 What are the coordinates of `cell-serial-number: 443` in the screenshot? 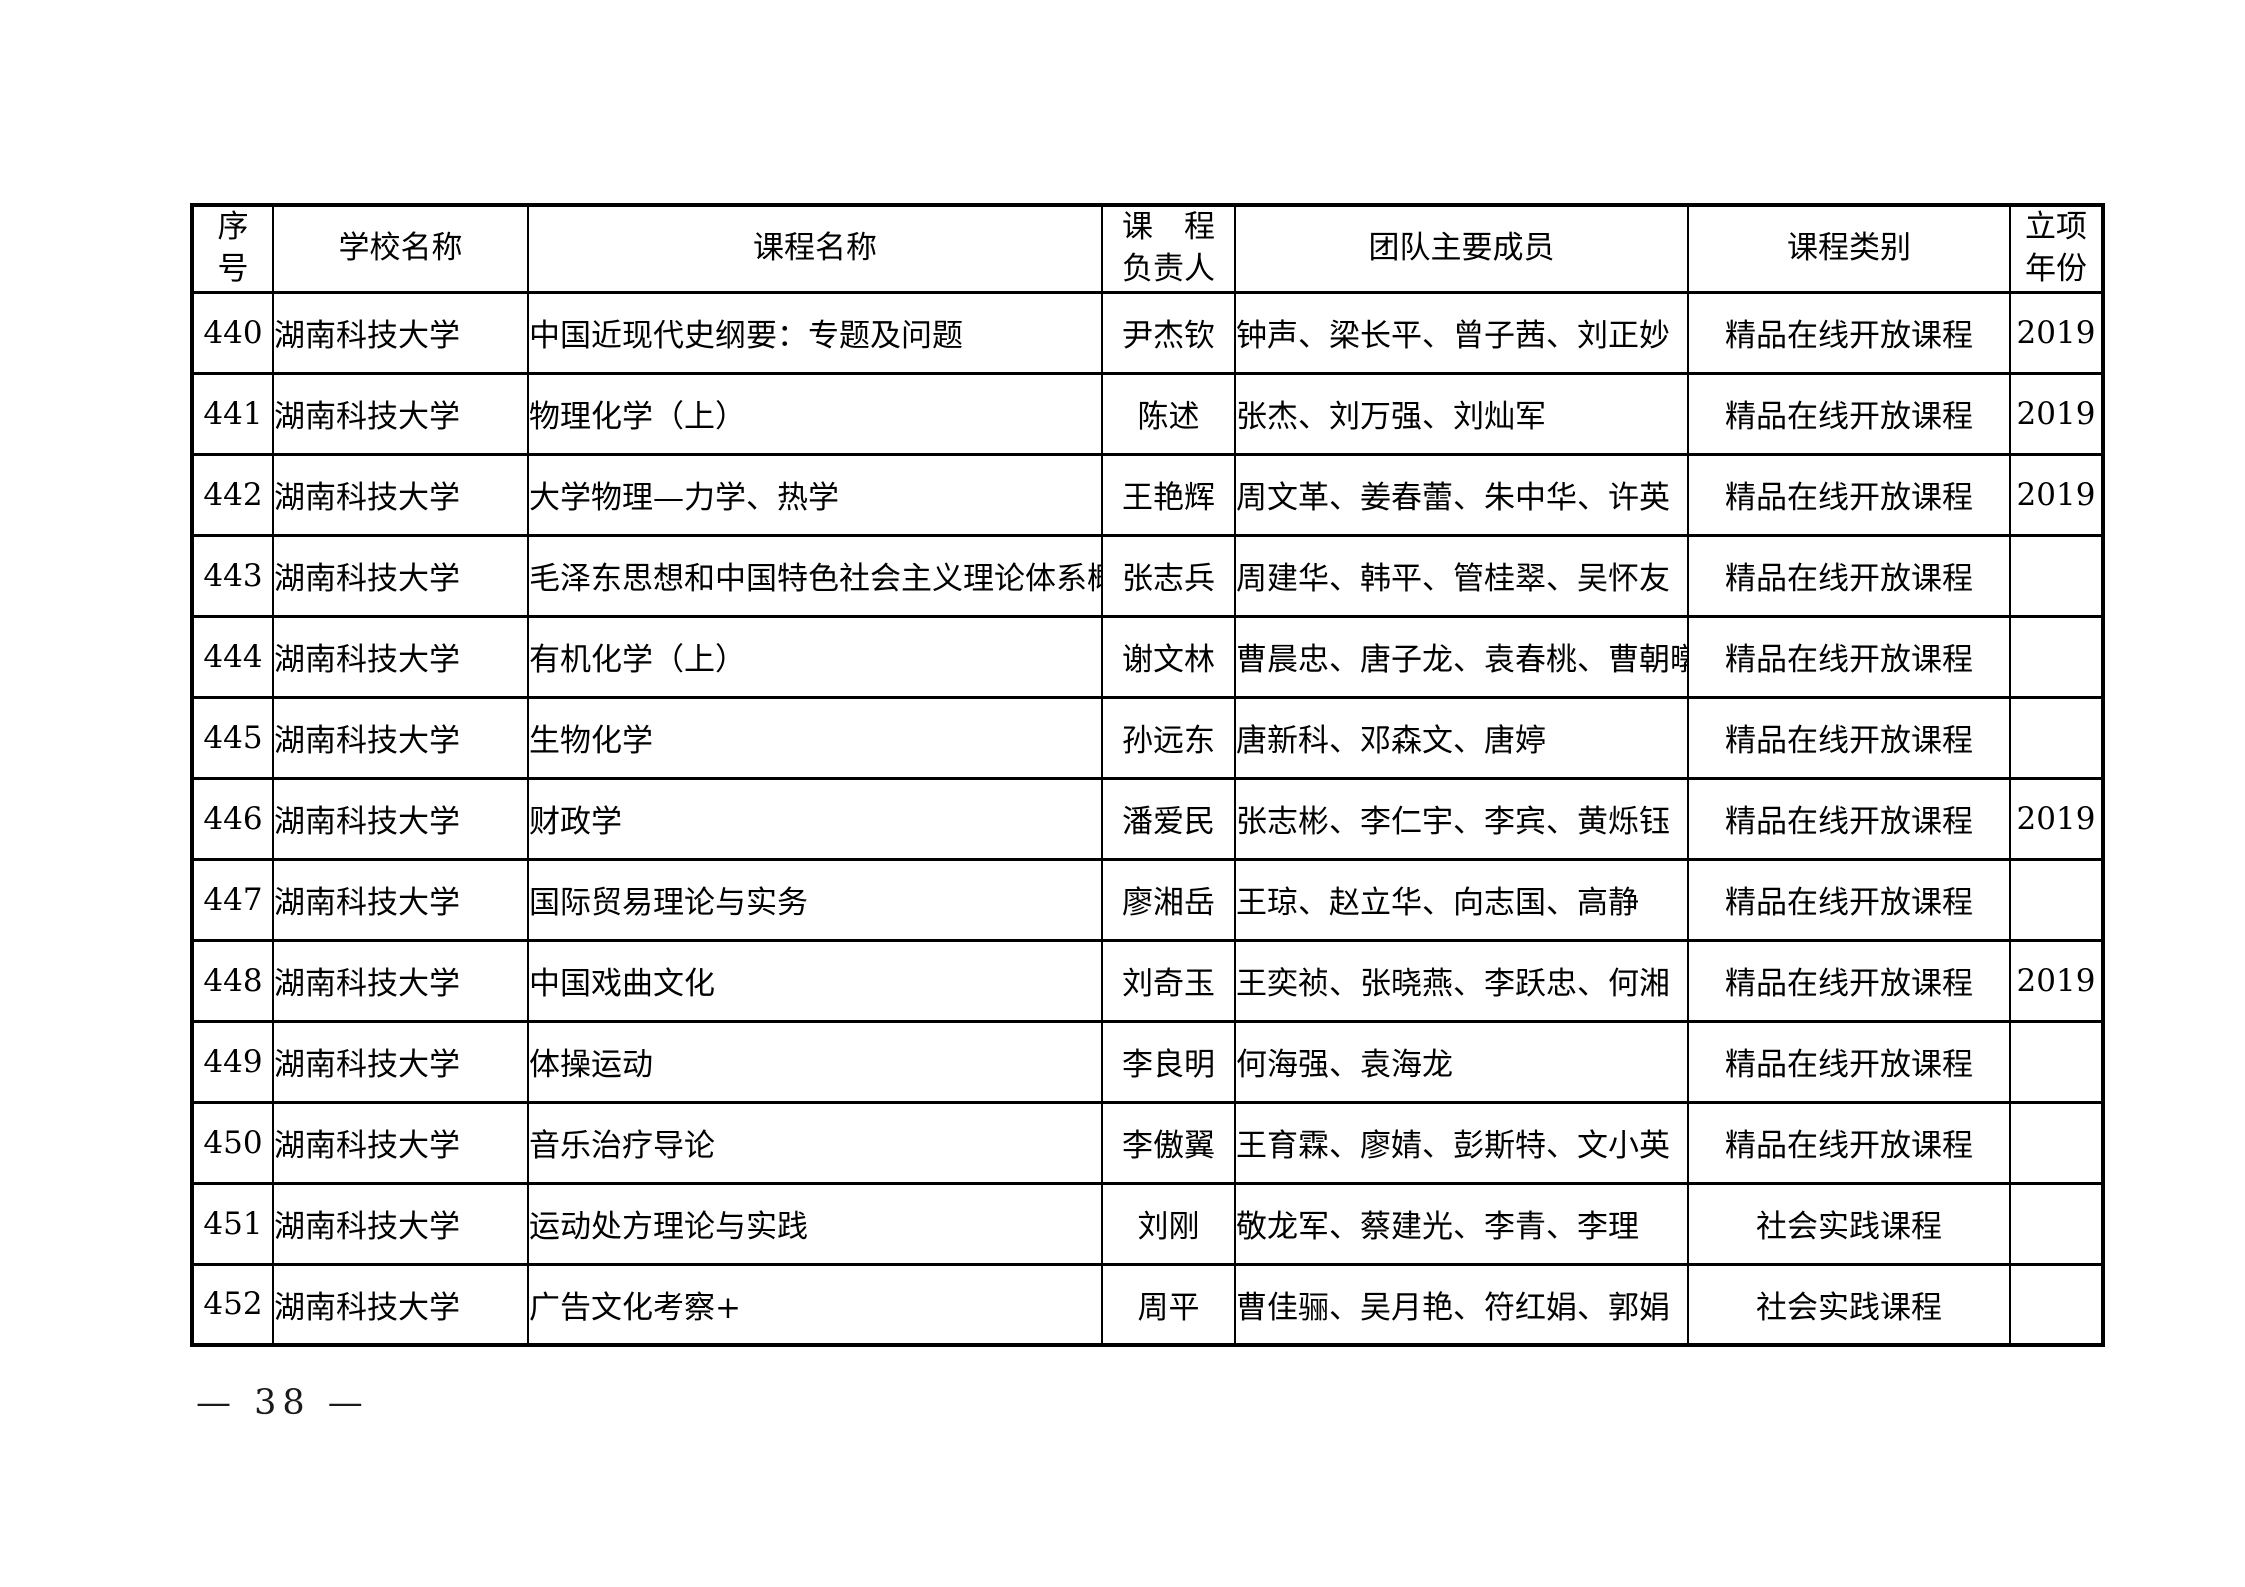 It's located at (232, 575).